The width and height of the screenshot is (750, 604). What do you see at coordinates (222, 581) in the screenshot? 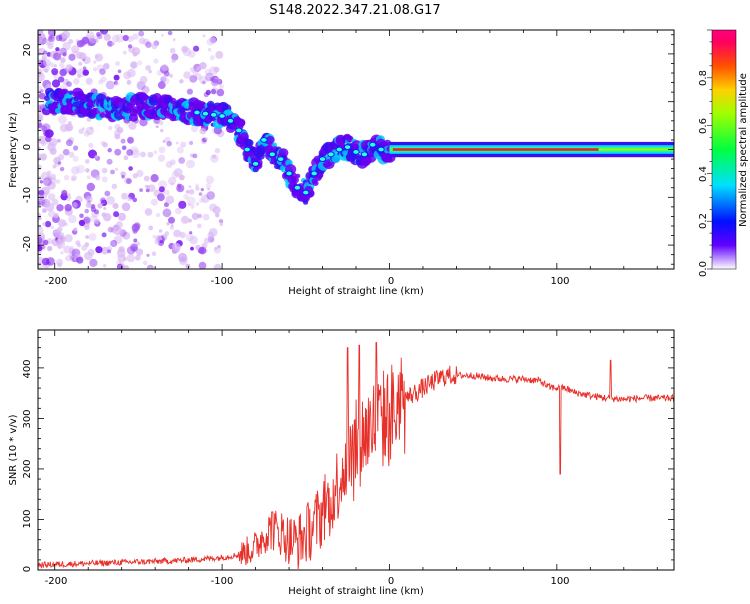
I see `bottom-xtick-label: -100` at bounding box center [222, 581].